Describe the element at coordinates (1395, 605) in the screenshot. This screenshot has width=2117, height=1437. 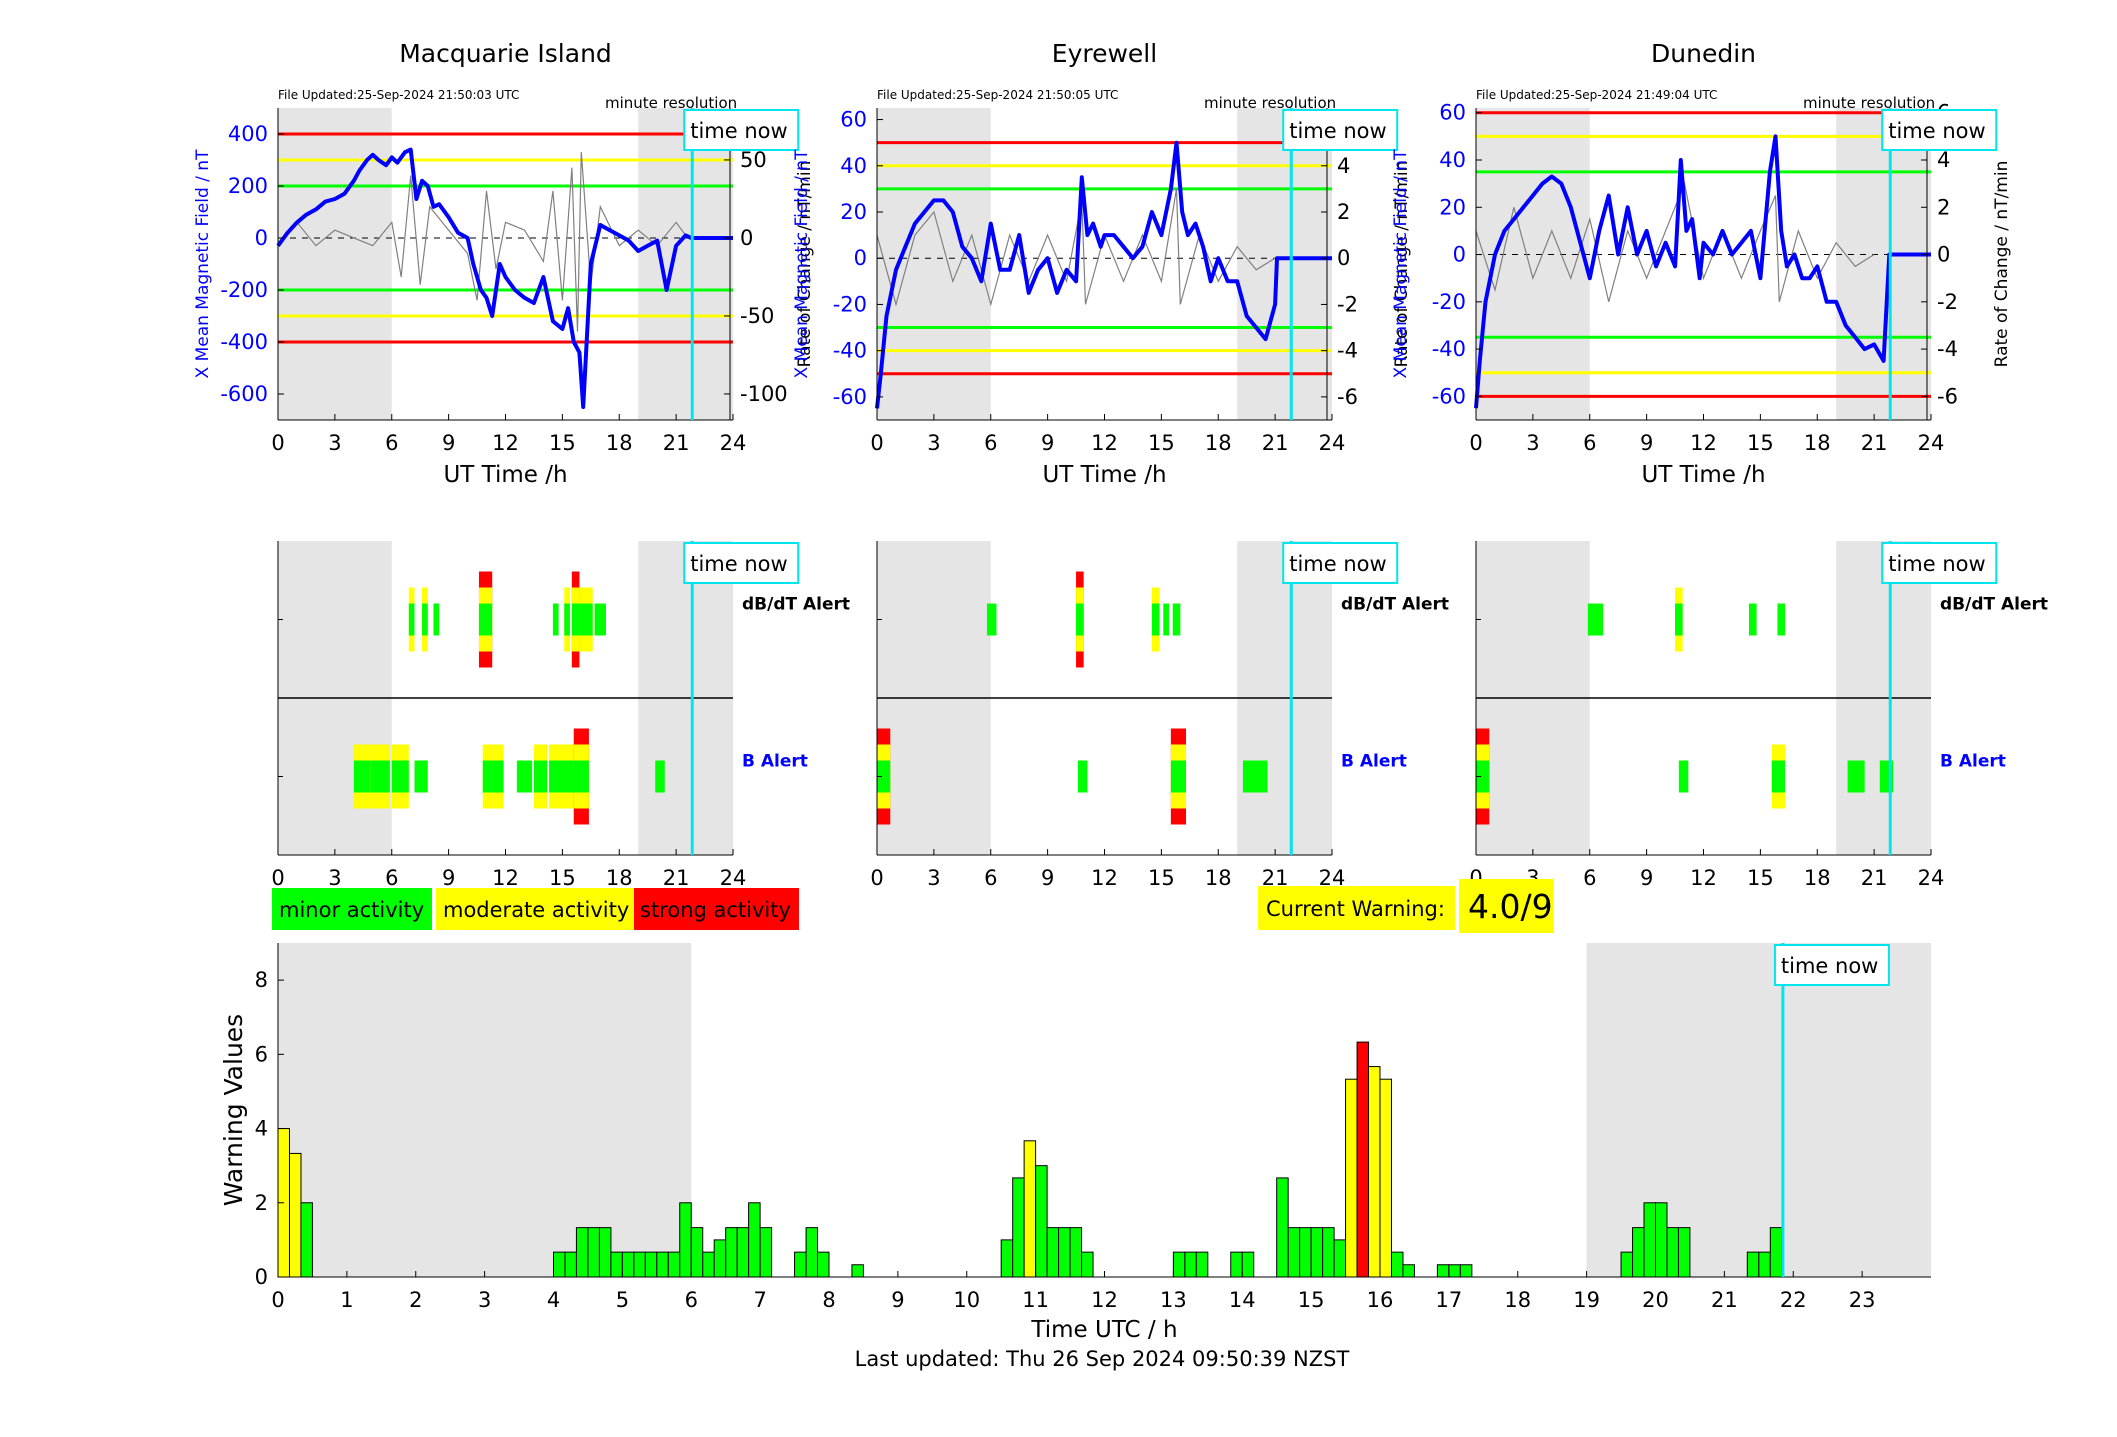
I see `dbdt-alert-label: dB/dT Alert` at that location.